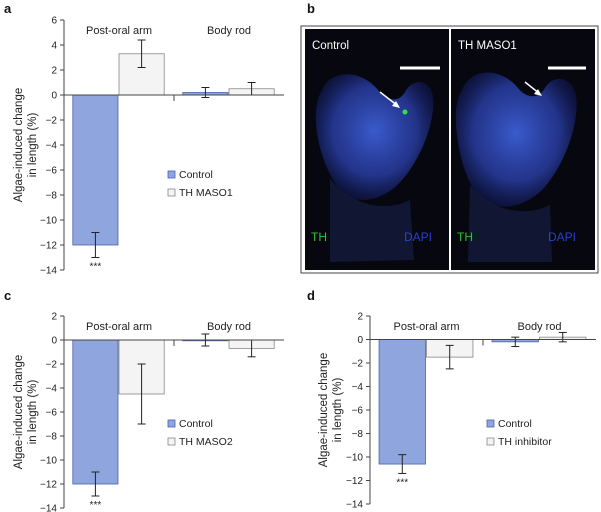  I want to click on larva-body-maso1, so click(510, 223).